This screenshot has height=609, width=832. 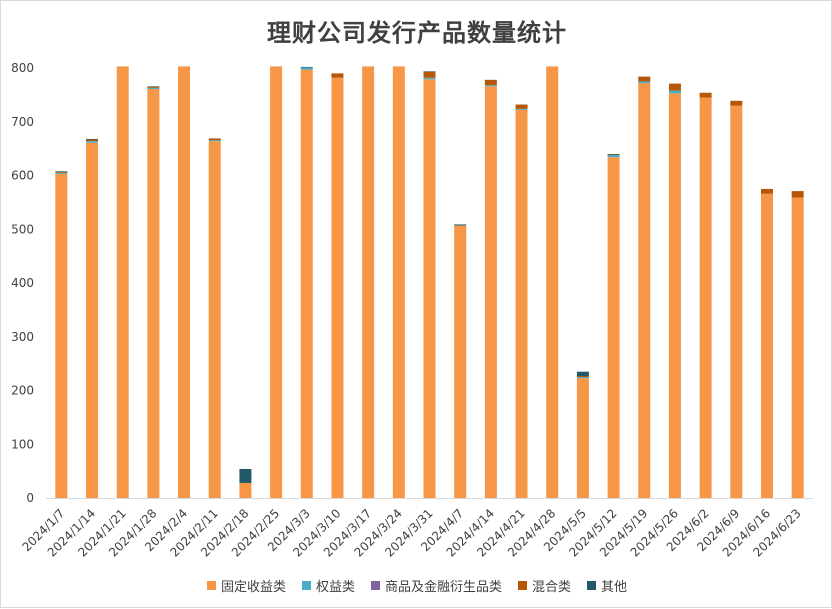 What do you see at coordinates (552, 587) in the screenshot?
I see `legend-label: 混合类` at bounding box center [552, 587].